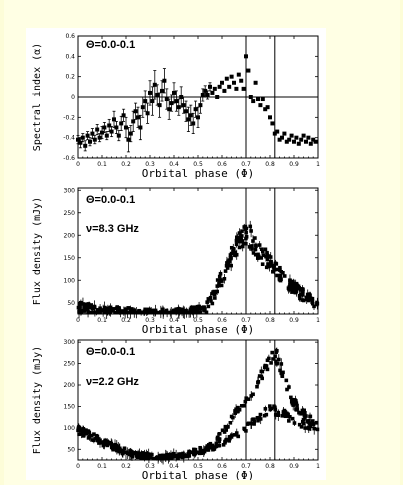 This screenshot has width=403, height=485. I want to click on y-tick-label: 200, so click(70, 385).